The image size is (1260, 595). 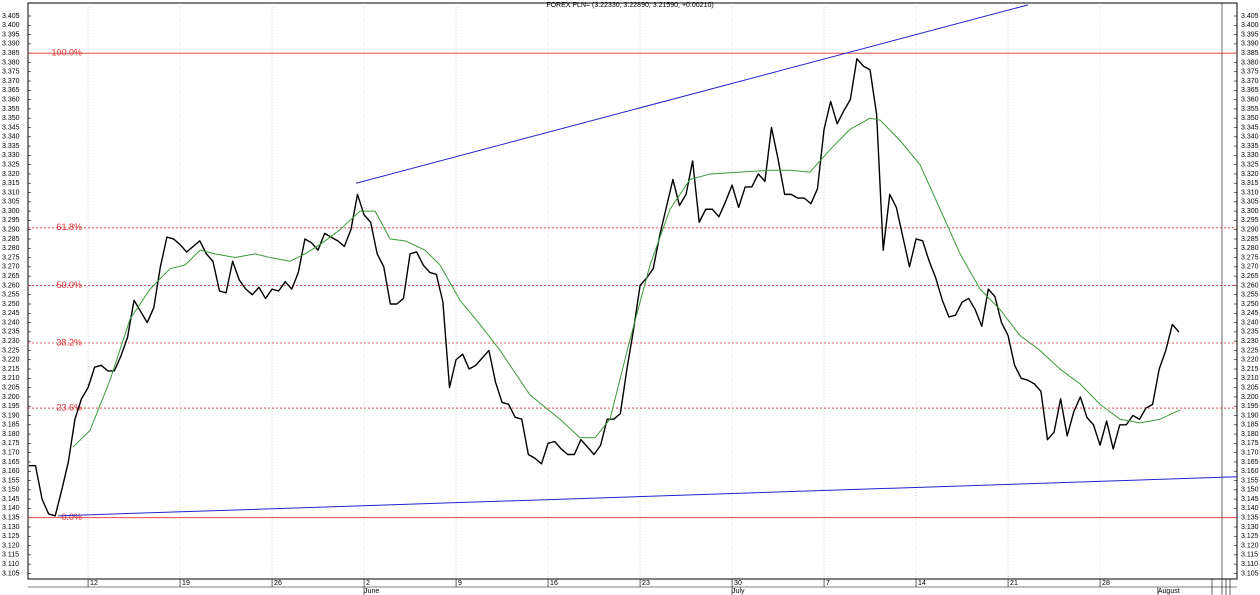 What do you see at coordinates (11, 508) in the screenshot?
I see `y-tick-label: 3.140` at bounding box center [11, 508].